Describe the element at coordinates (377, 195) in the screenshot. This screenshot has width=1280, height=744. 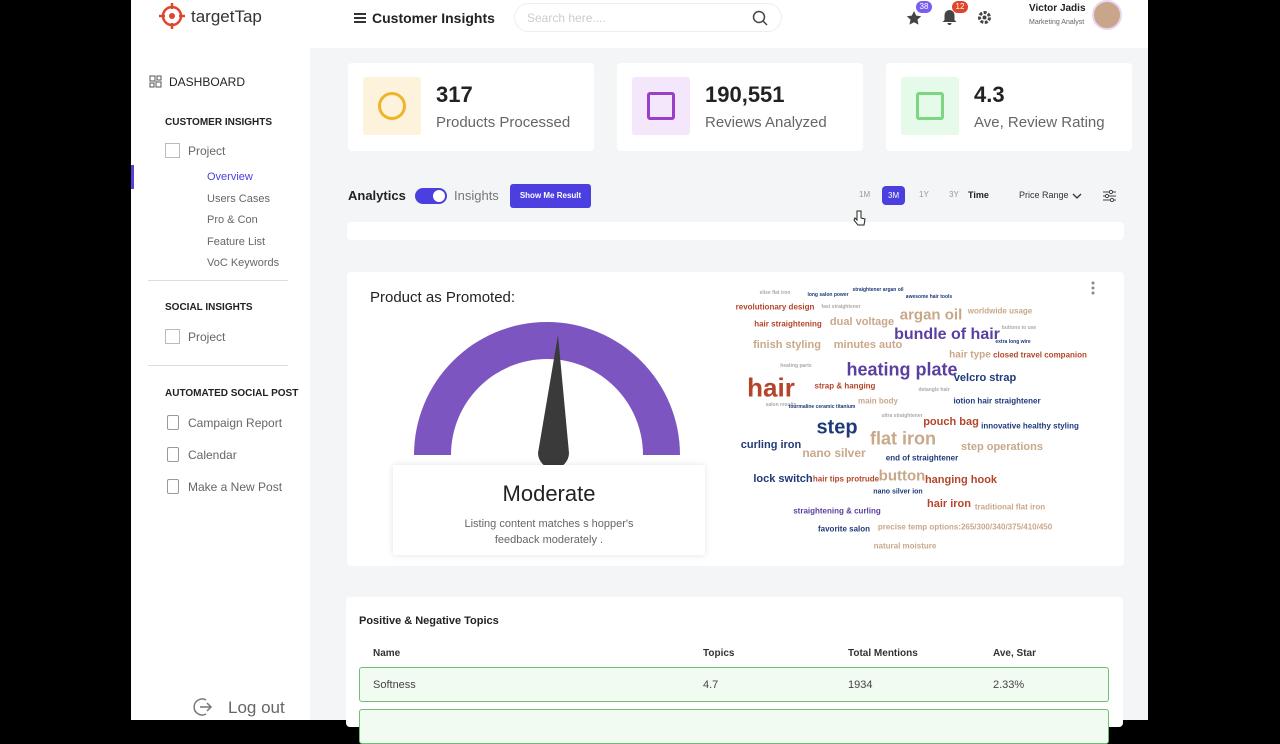
I see `toggle-label: Analytics` at that location.